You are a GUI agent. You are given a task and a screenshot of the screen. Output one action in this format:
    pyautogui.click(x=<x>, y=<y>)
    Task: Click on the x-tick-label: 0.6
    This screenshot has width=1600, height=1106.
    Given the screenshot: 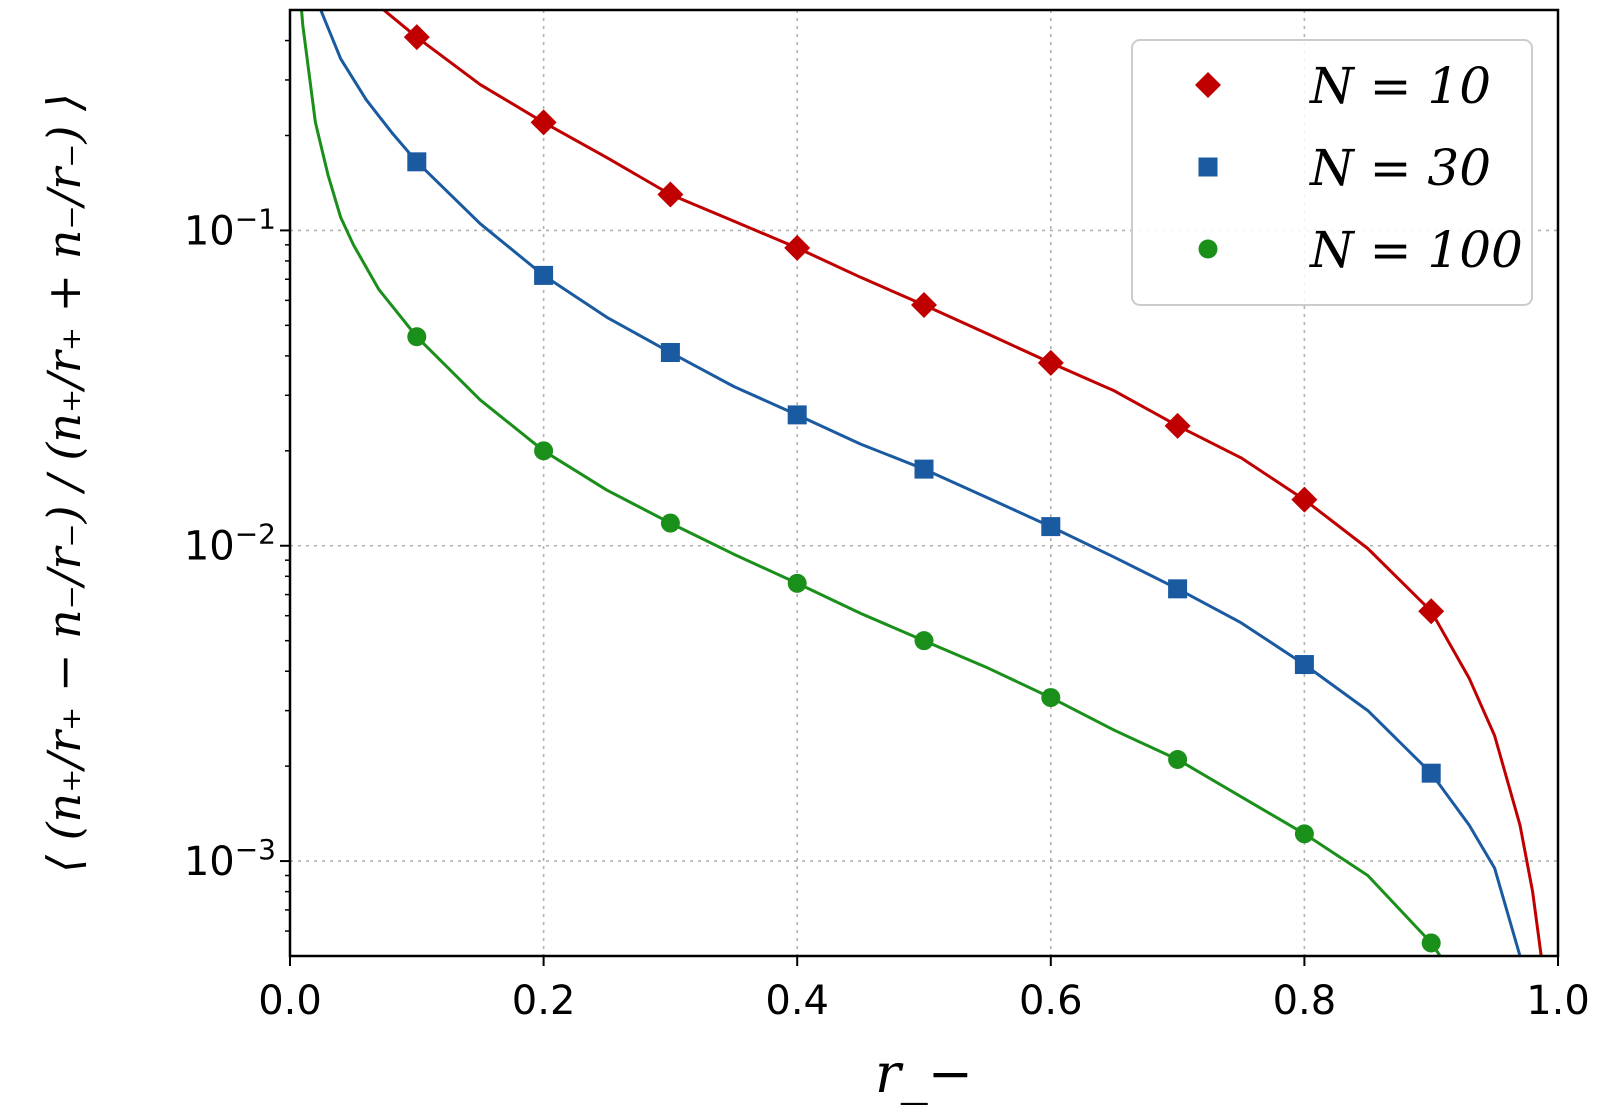 What is the action you would take?
    pyautogui.click(x=1051, y=1001)
    